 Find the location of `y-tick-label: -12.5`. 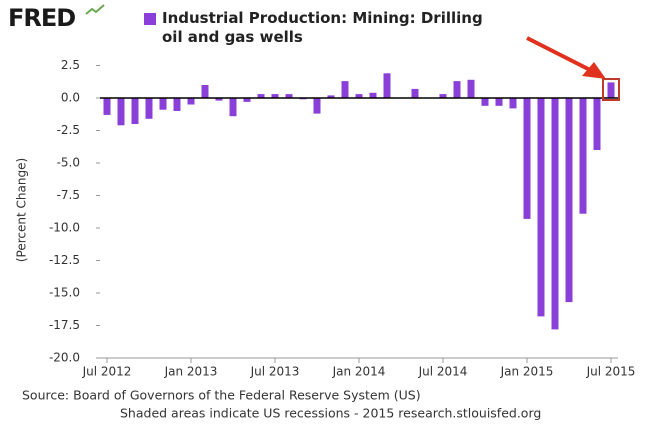

y-tick-label: -12.5 is located at coordinates (64, 260).